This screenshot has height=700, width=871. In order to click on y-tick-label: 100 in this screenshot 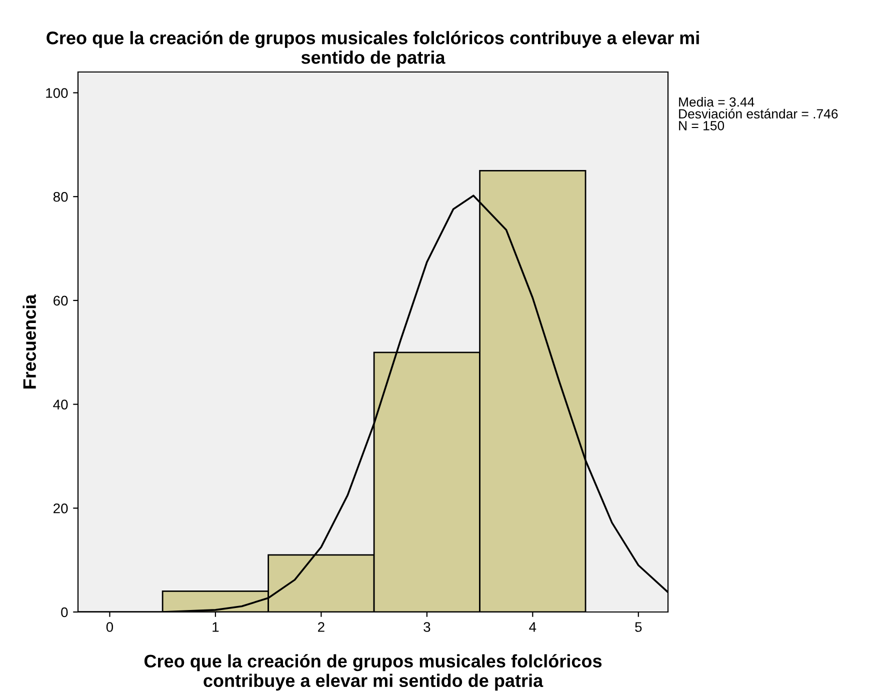, I will do `click(57, 93)`.